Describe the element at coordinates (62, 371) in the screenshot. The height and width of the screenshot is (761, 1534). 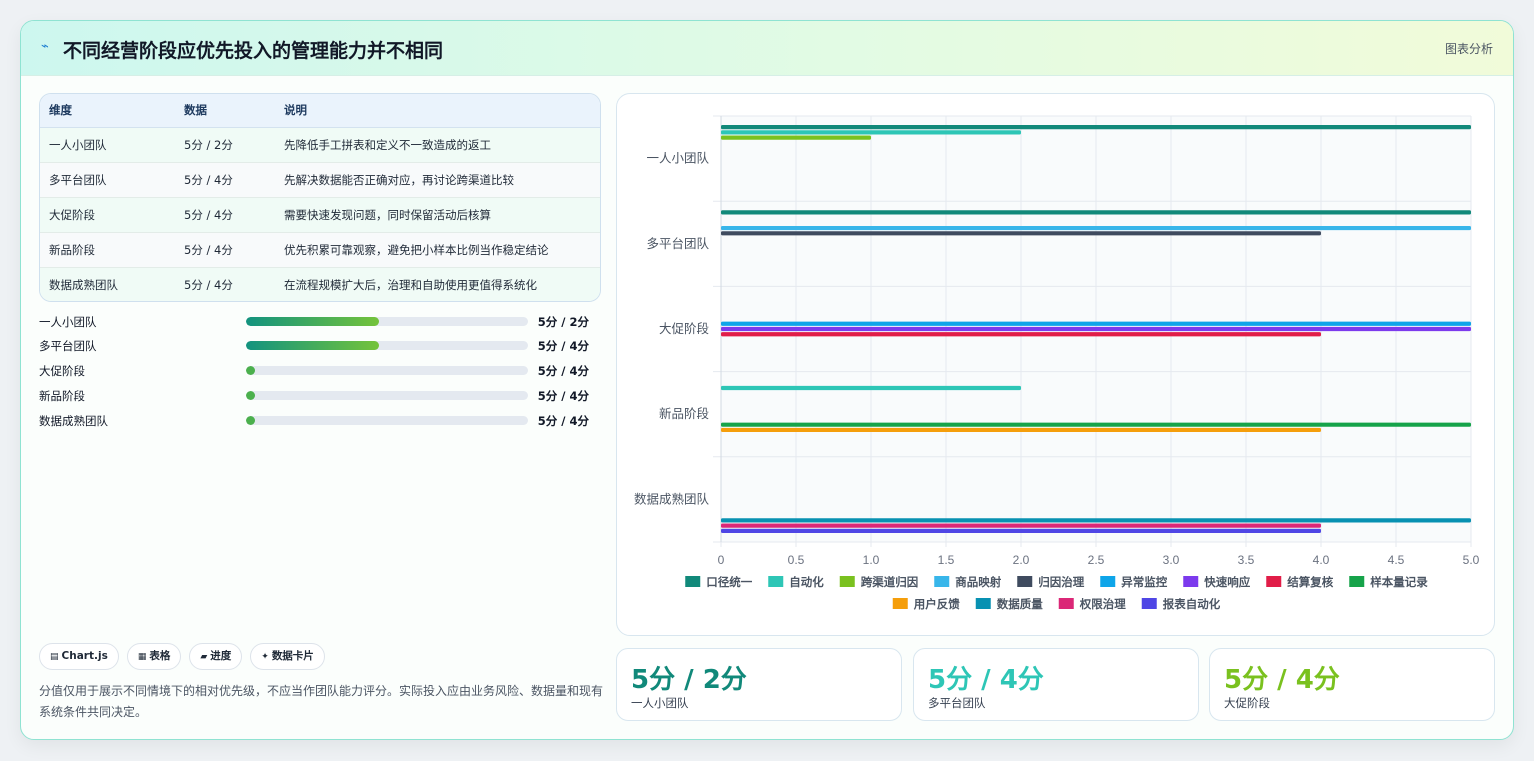
I see `progress-label: 大促阶段` at that location.